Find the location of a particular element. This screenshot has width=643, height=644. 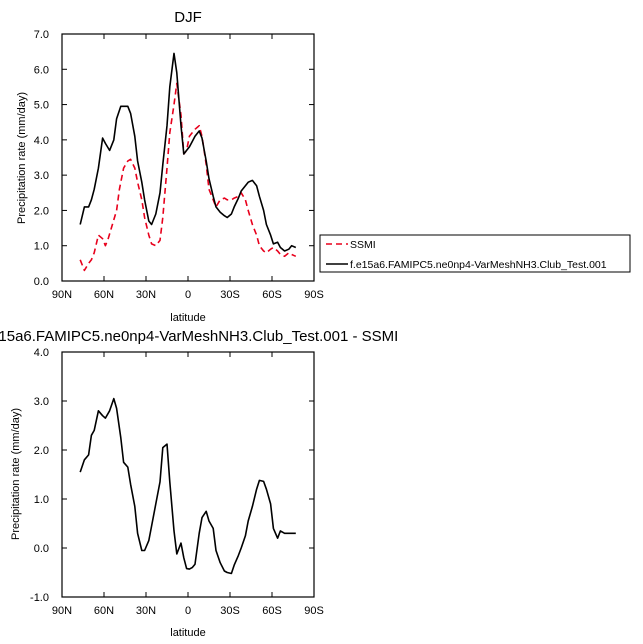

x-axis-label: latitude is located at coordinates (187, 318).